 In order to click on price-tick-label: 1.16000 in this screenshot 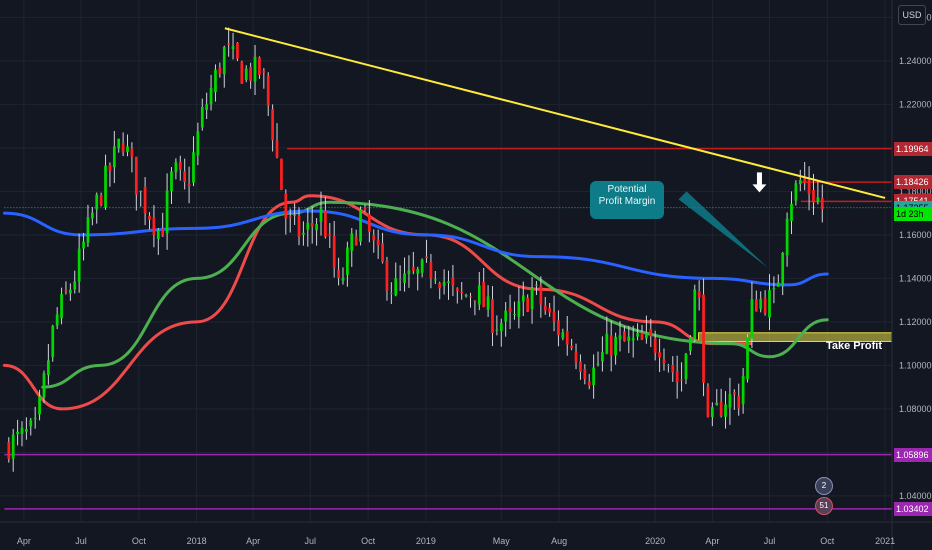, I will do `click(915, 235)`.